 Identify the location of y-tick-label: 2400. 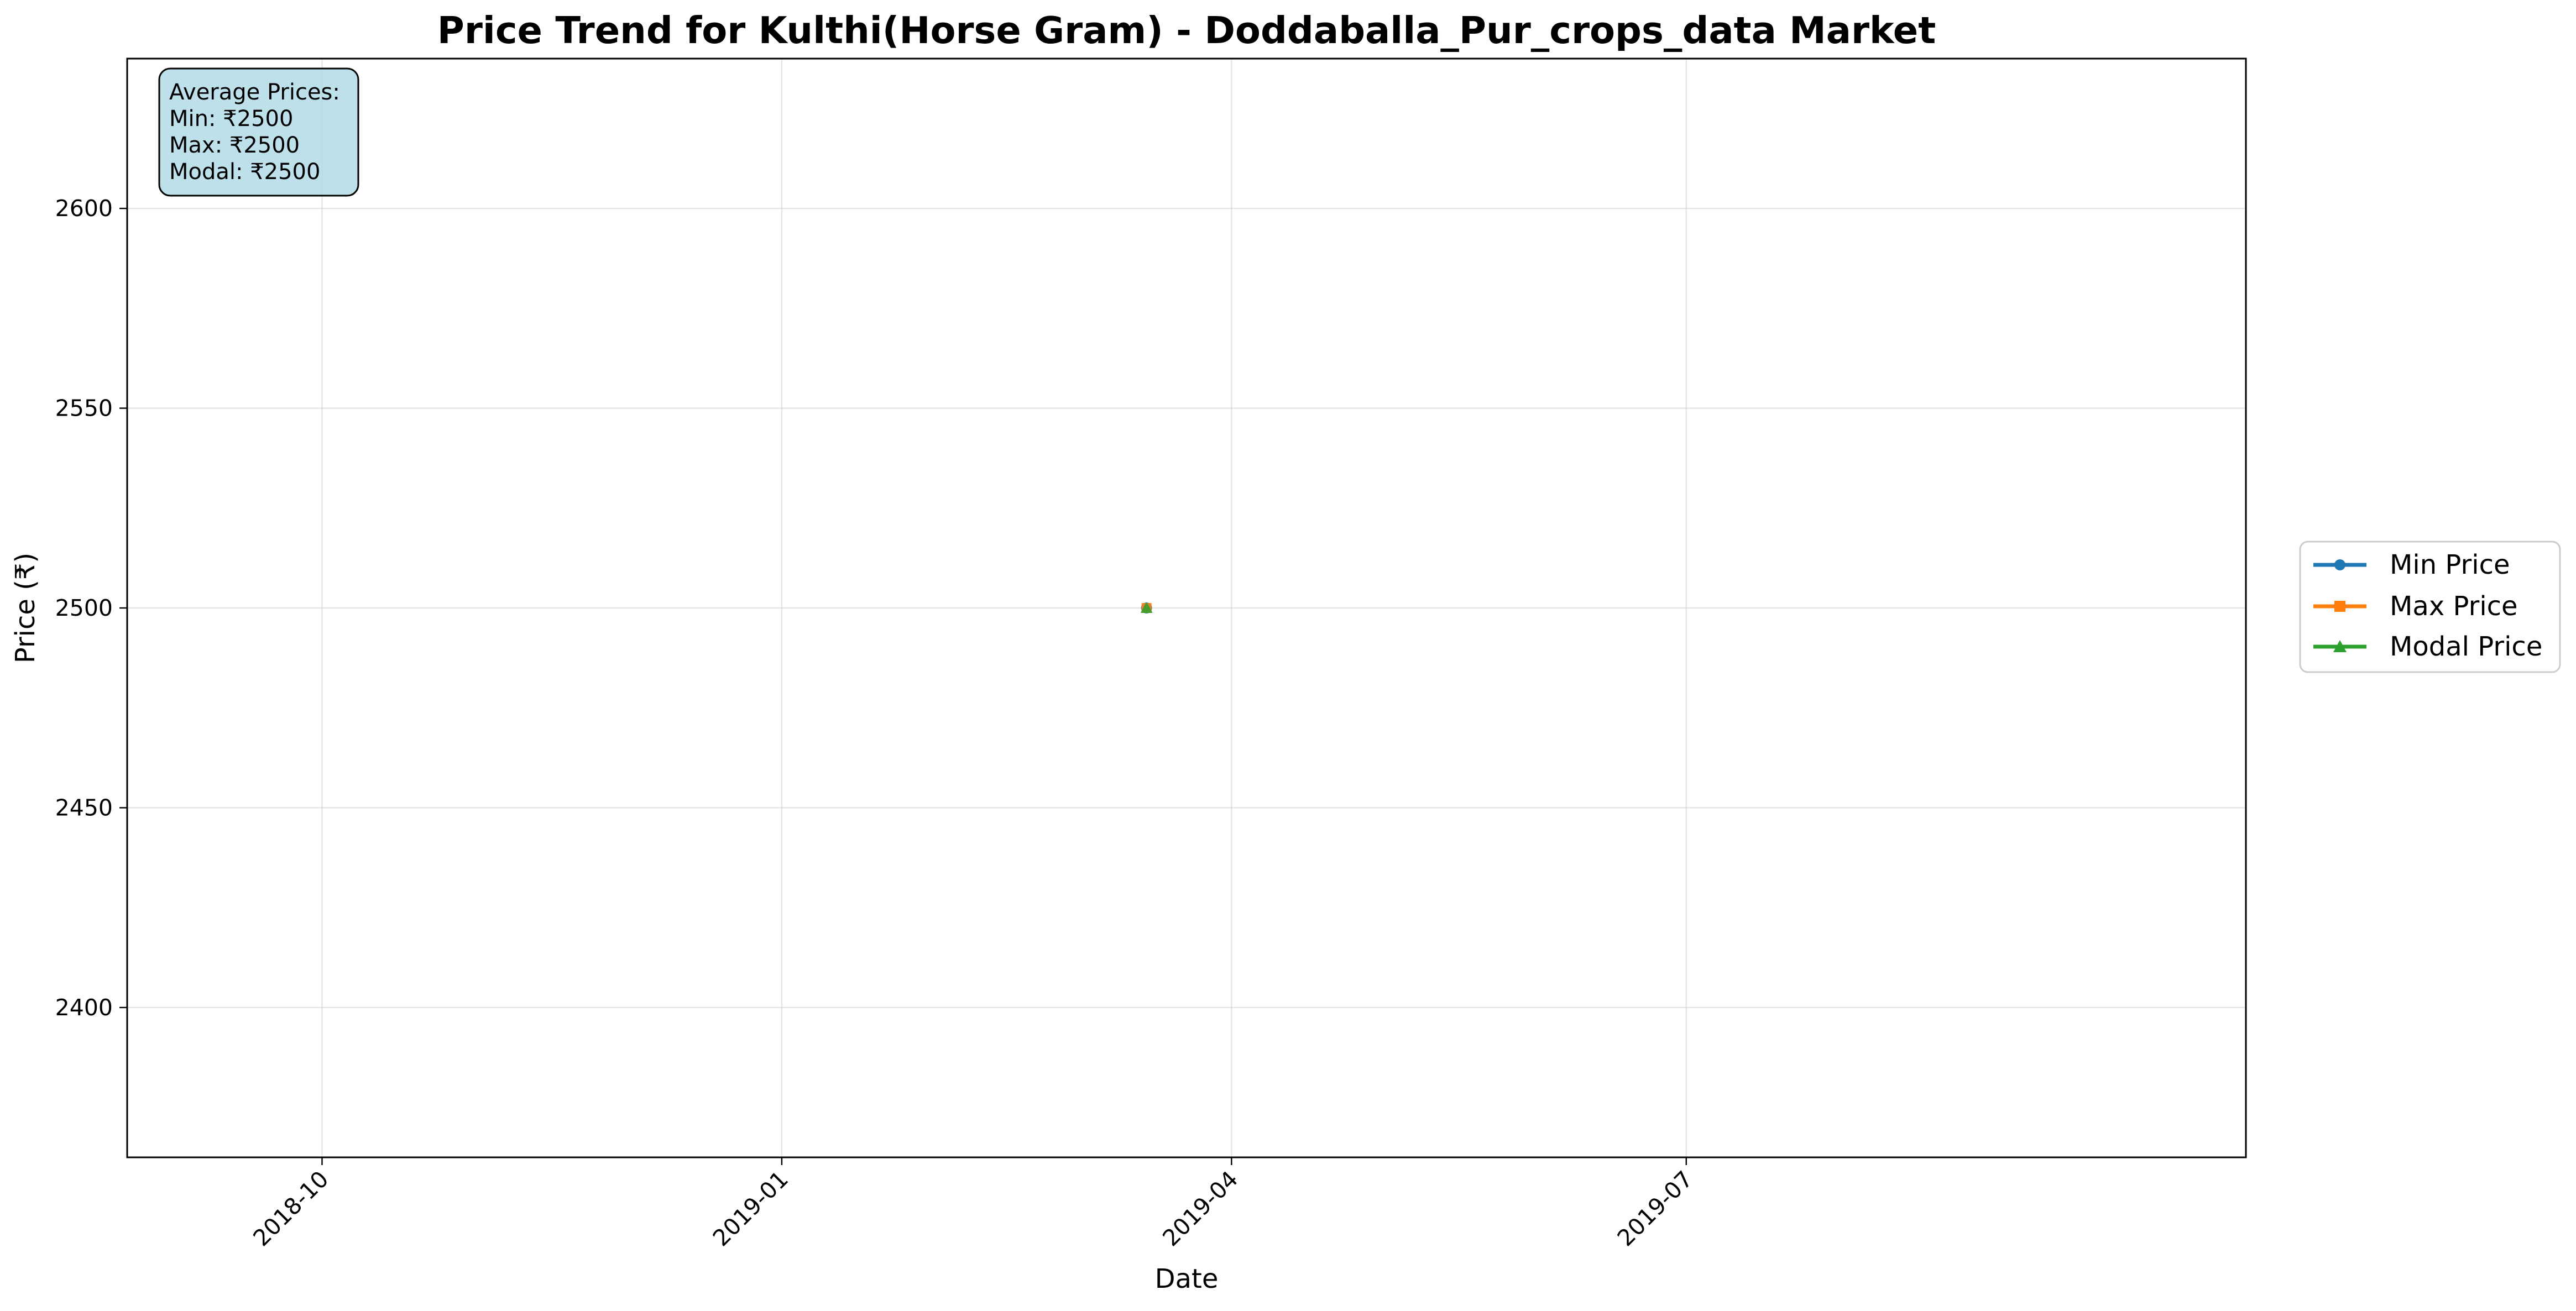
(84, 1007).